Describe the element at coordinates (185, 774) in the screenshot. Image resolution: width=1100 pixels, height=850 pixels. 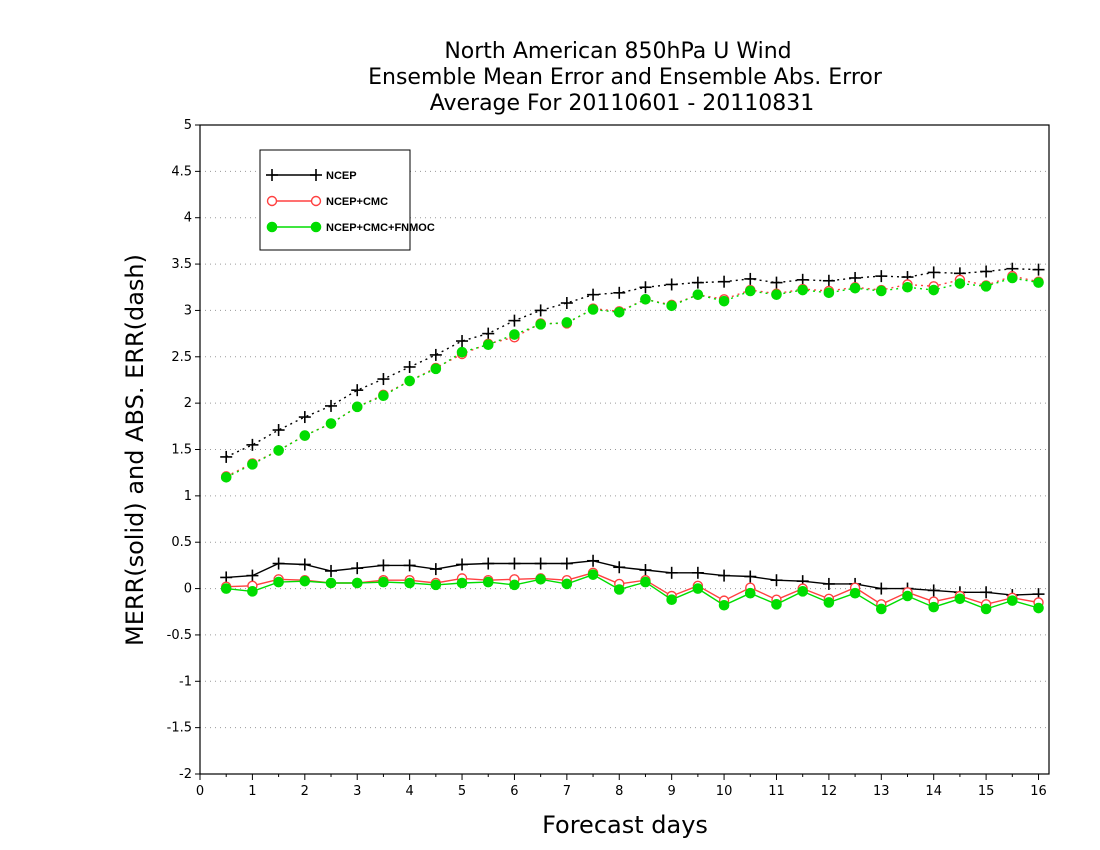
I see `y-tick-label: -2` at that location.